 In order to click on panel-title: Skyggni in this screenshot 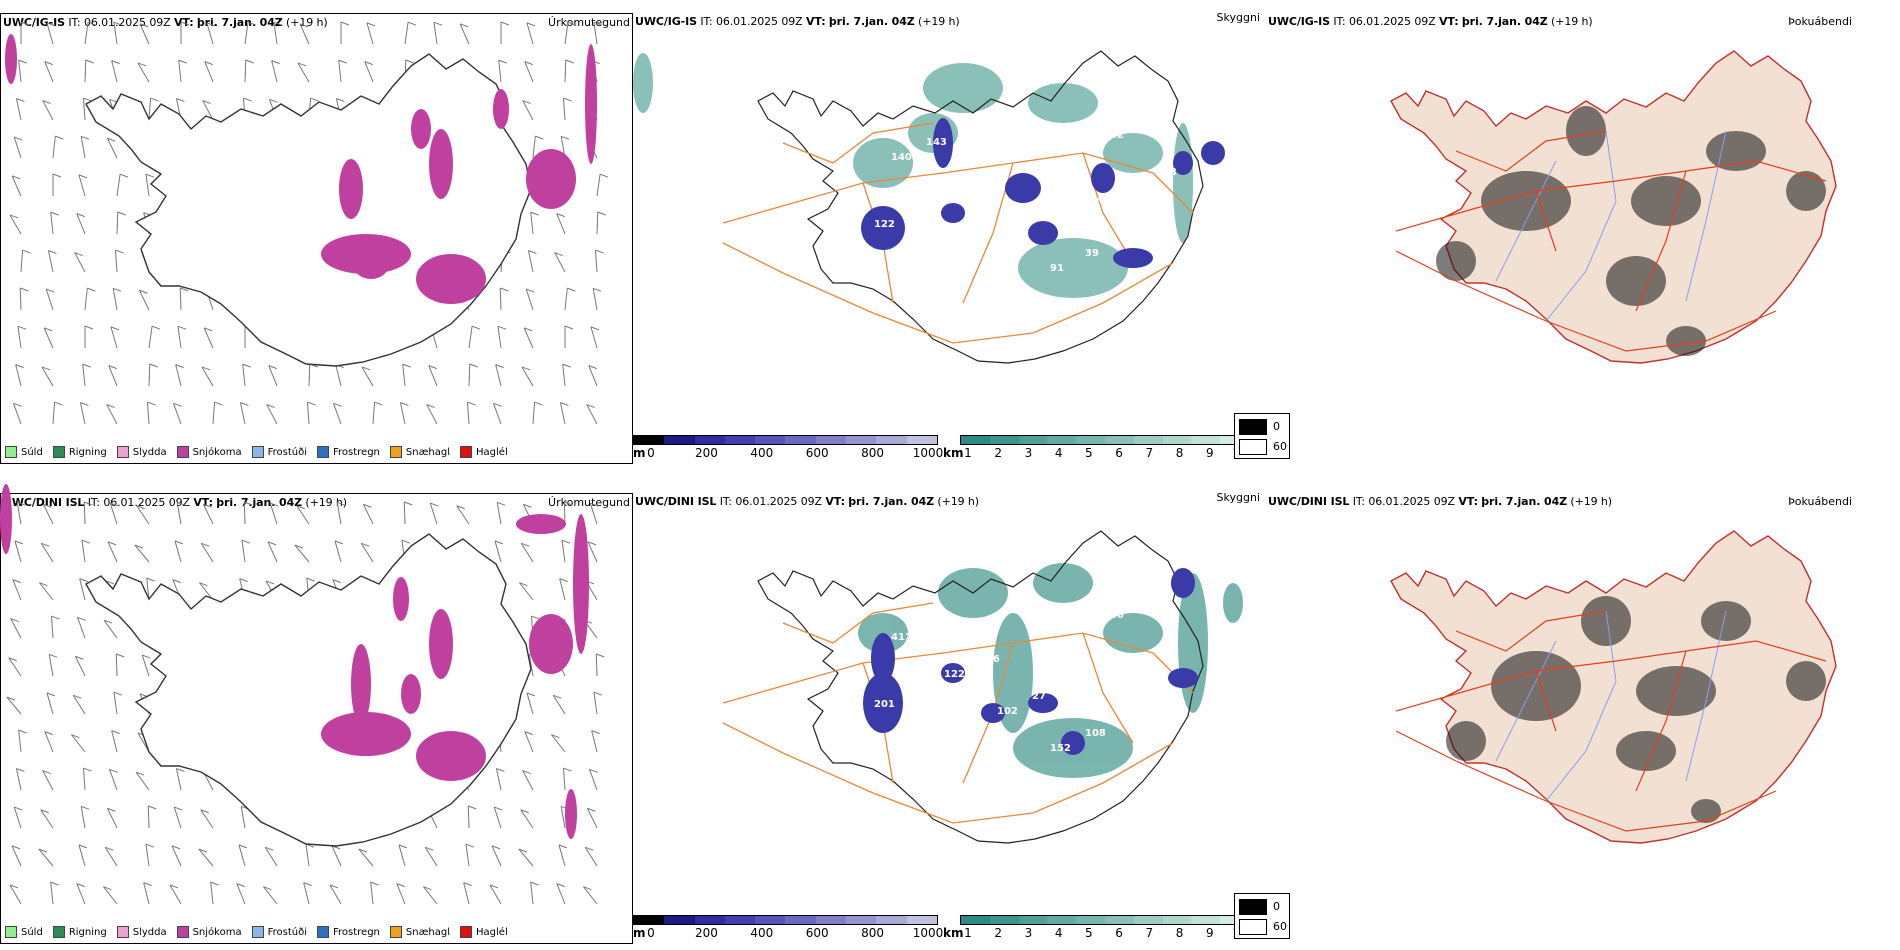, I will do `click(1238, 17)`.